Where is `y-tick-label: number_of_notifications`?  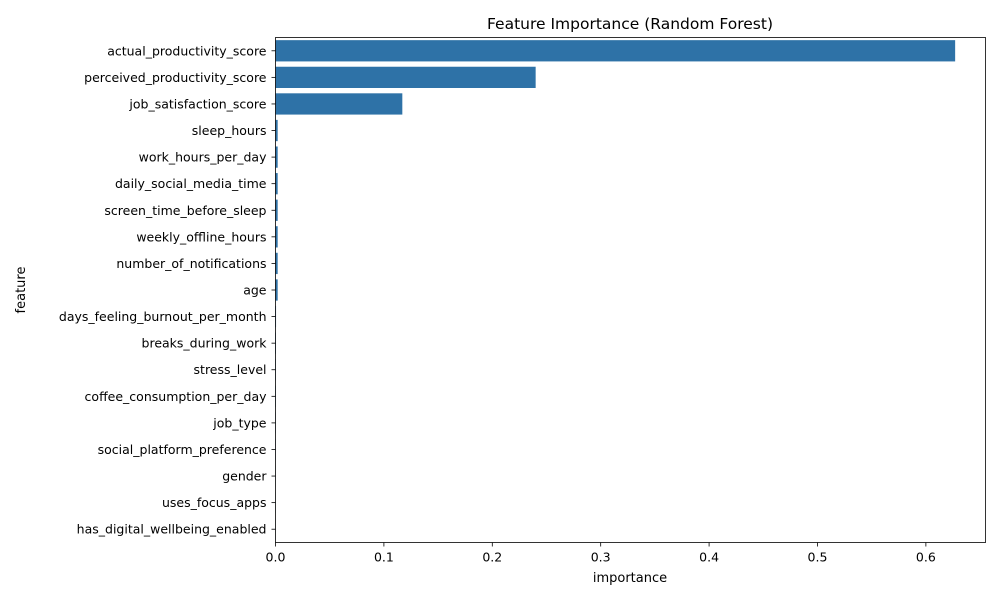 y-tick-label: number_of_notifications is located at coordinates (191, 263).